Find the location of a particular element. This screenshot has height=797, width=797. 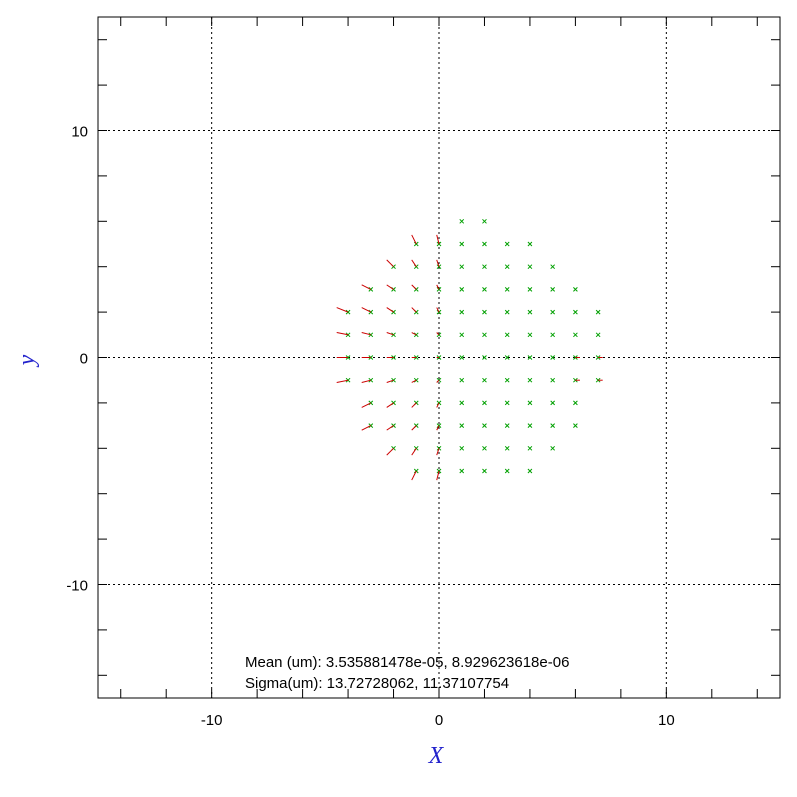

y-tick-label: 0 is located at coordinates (84, 359).